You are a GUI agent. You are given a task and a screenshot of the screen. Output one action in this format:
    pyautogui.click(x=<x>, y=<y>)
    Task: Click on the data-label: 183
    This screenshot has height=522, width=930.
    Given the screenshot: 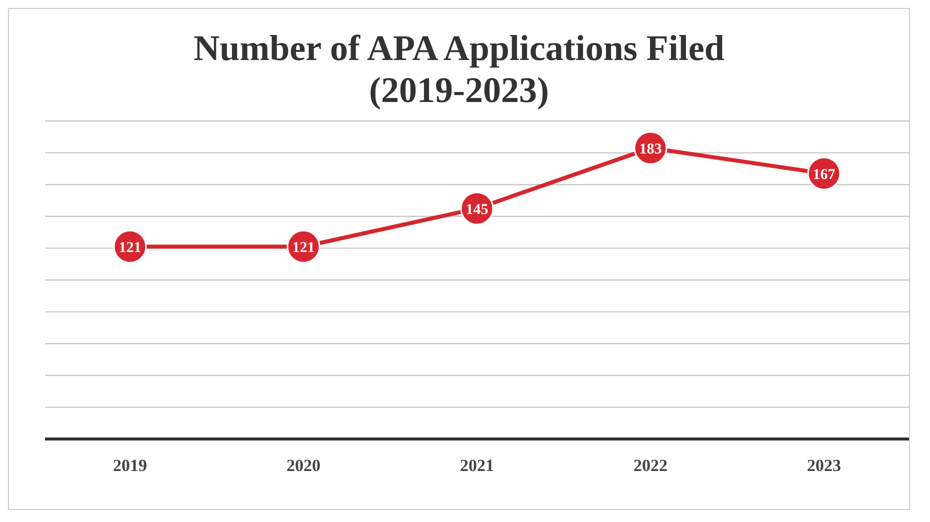 What is the action you would take?
    pyautogui.click(x=650, y=149)
    